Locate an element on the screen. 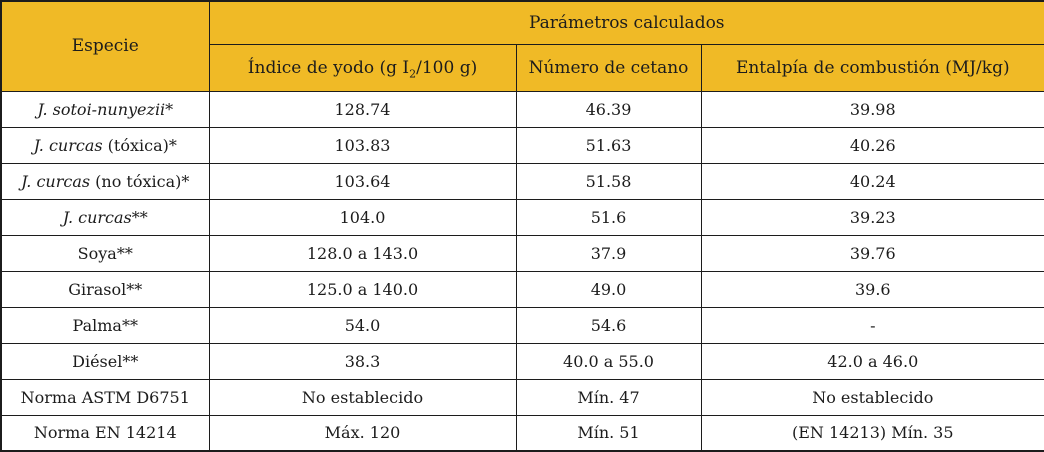 The image size is (1044, 452). table-row-diesel: Diésel** 38.3 40.0 a 55.0 42.0 a 46.0 is located at coordinates (522, 361).